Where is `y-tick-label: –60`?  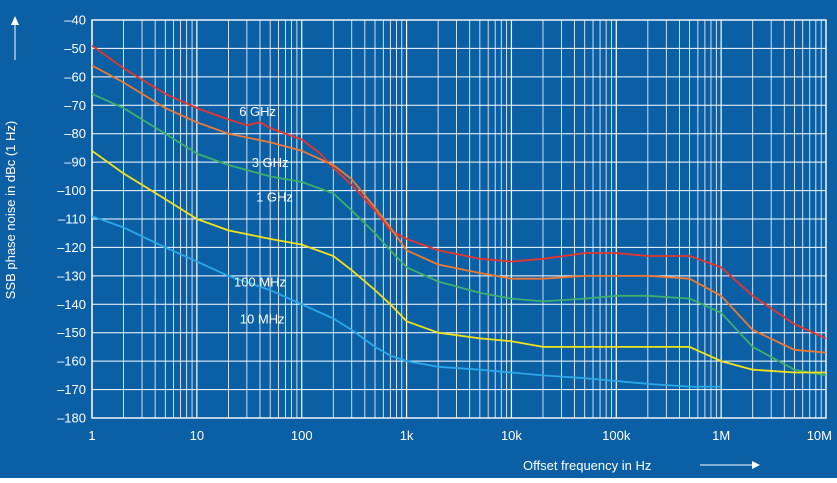
y-tick-label: –60 is located at coordinates (75, 76).